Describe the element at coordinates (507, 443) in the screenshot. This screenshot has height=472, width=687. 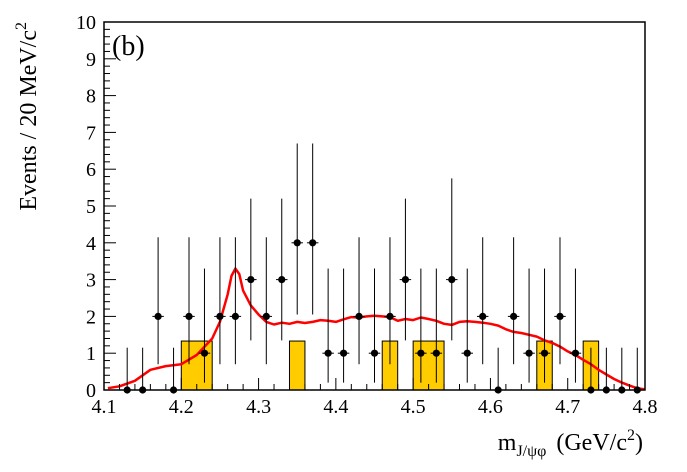
I see `x-axis-title-main: m` at that location.